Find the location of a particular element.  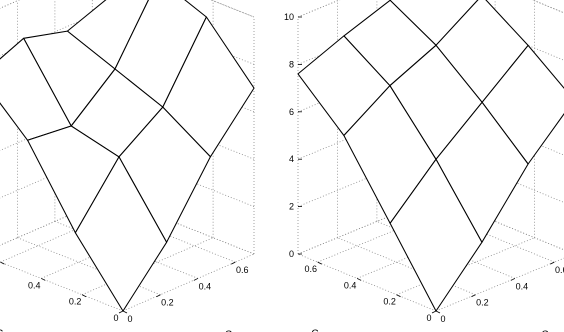

z-tick-label: 0 is located at coordinates (291, 254).